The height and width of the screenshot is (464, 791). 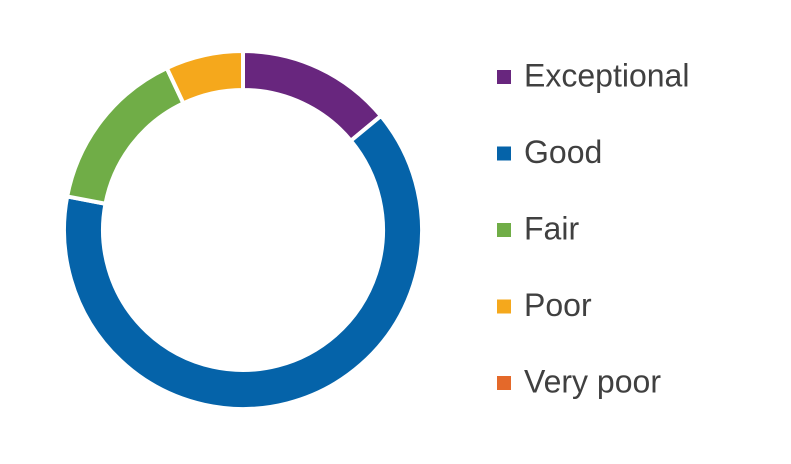 I want to click on legend-label: Good, so click(x=563, y=152).